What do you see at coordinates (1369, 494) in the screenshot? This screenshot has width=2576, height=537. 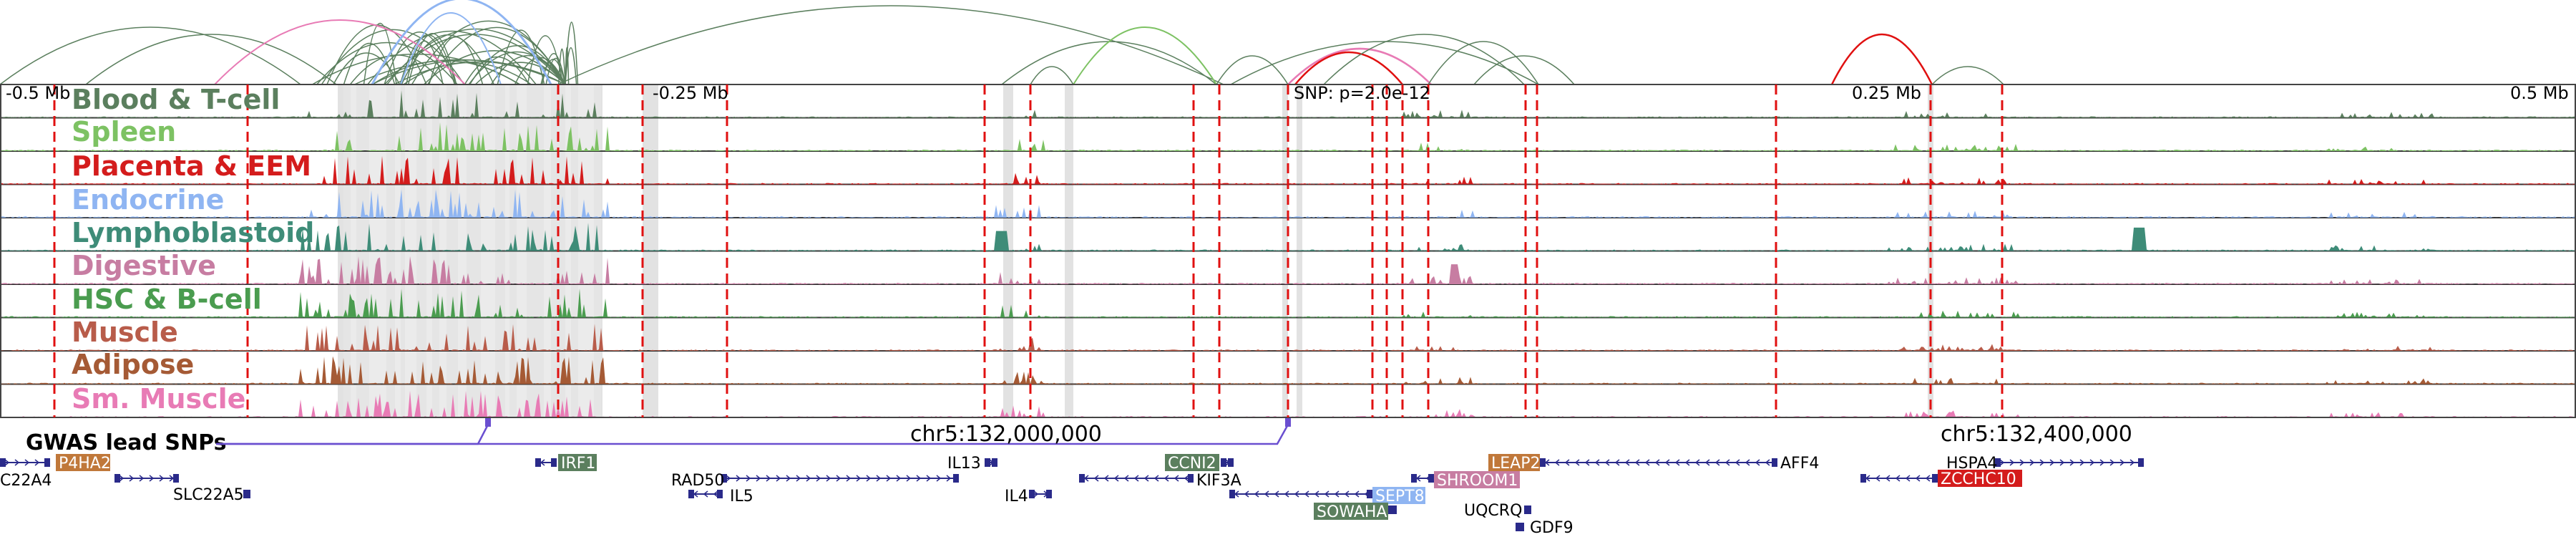 I see `gene-exon-10-b` at bounding box center [1369, 494].